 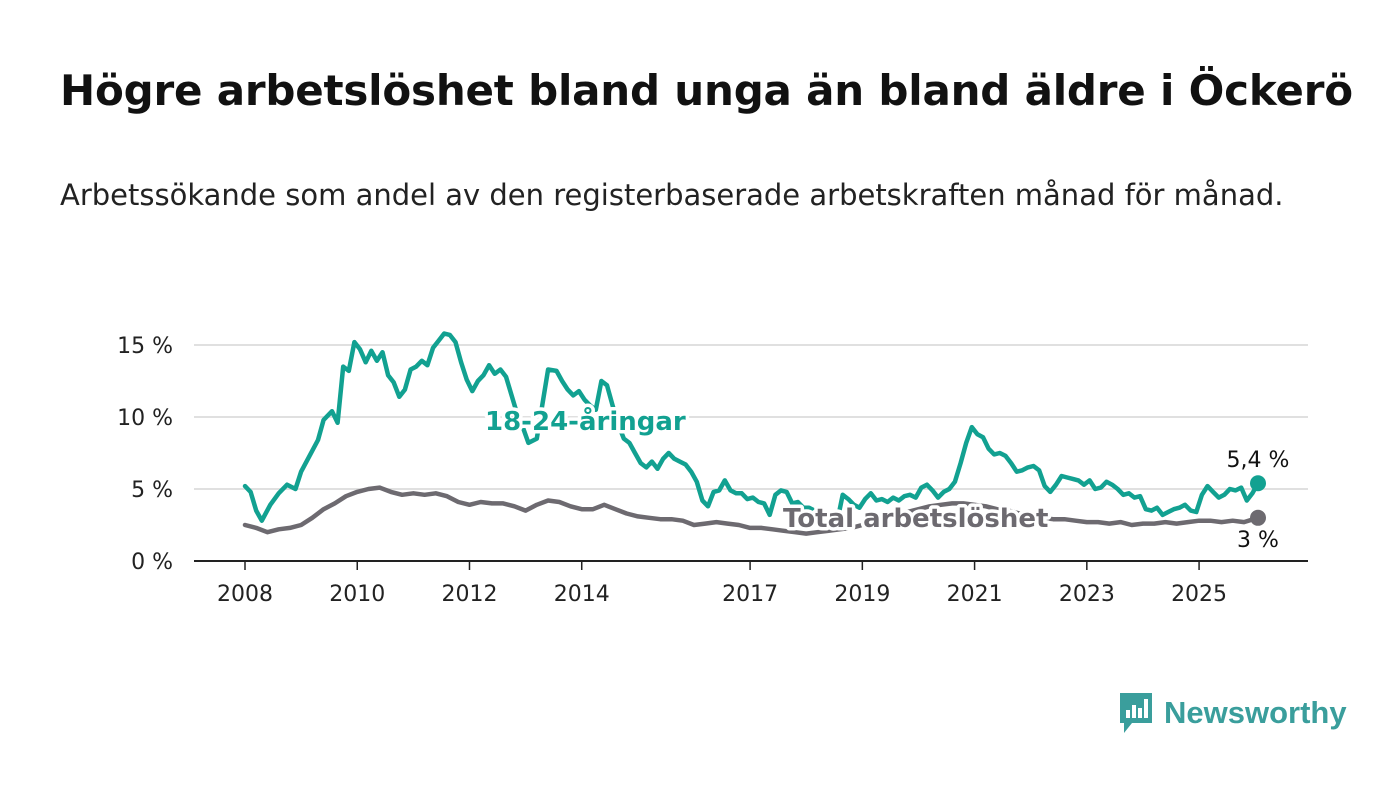 What do you see at coordinates (245, 594) in the screenshot?
I see `x-tick-label: 2008` at bounding box center [245, 594].